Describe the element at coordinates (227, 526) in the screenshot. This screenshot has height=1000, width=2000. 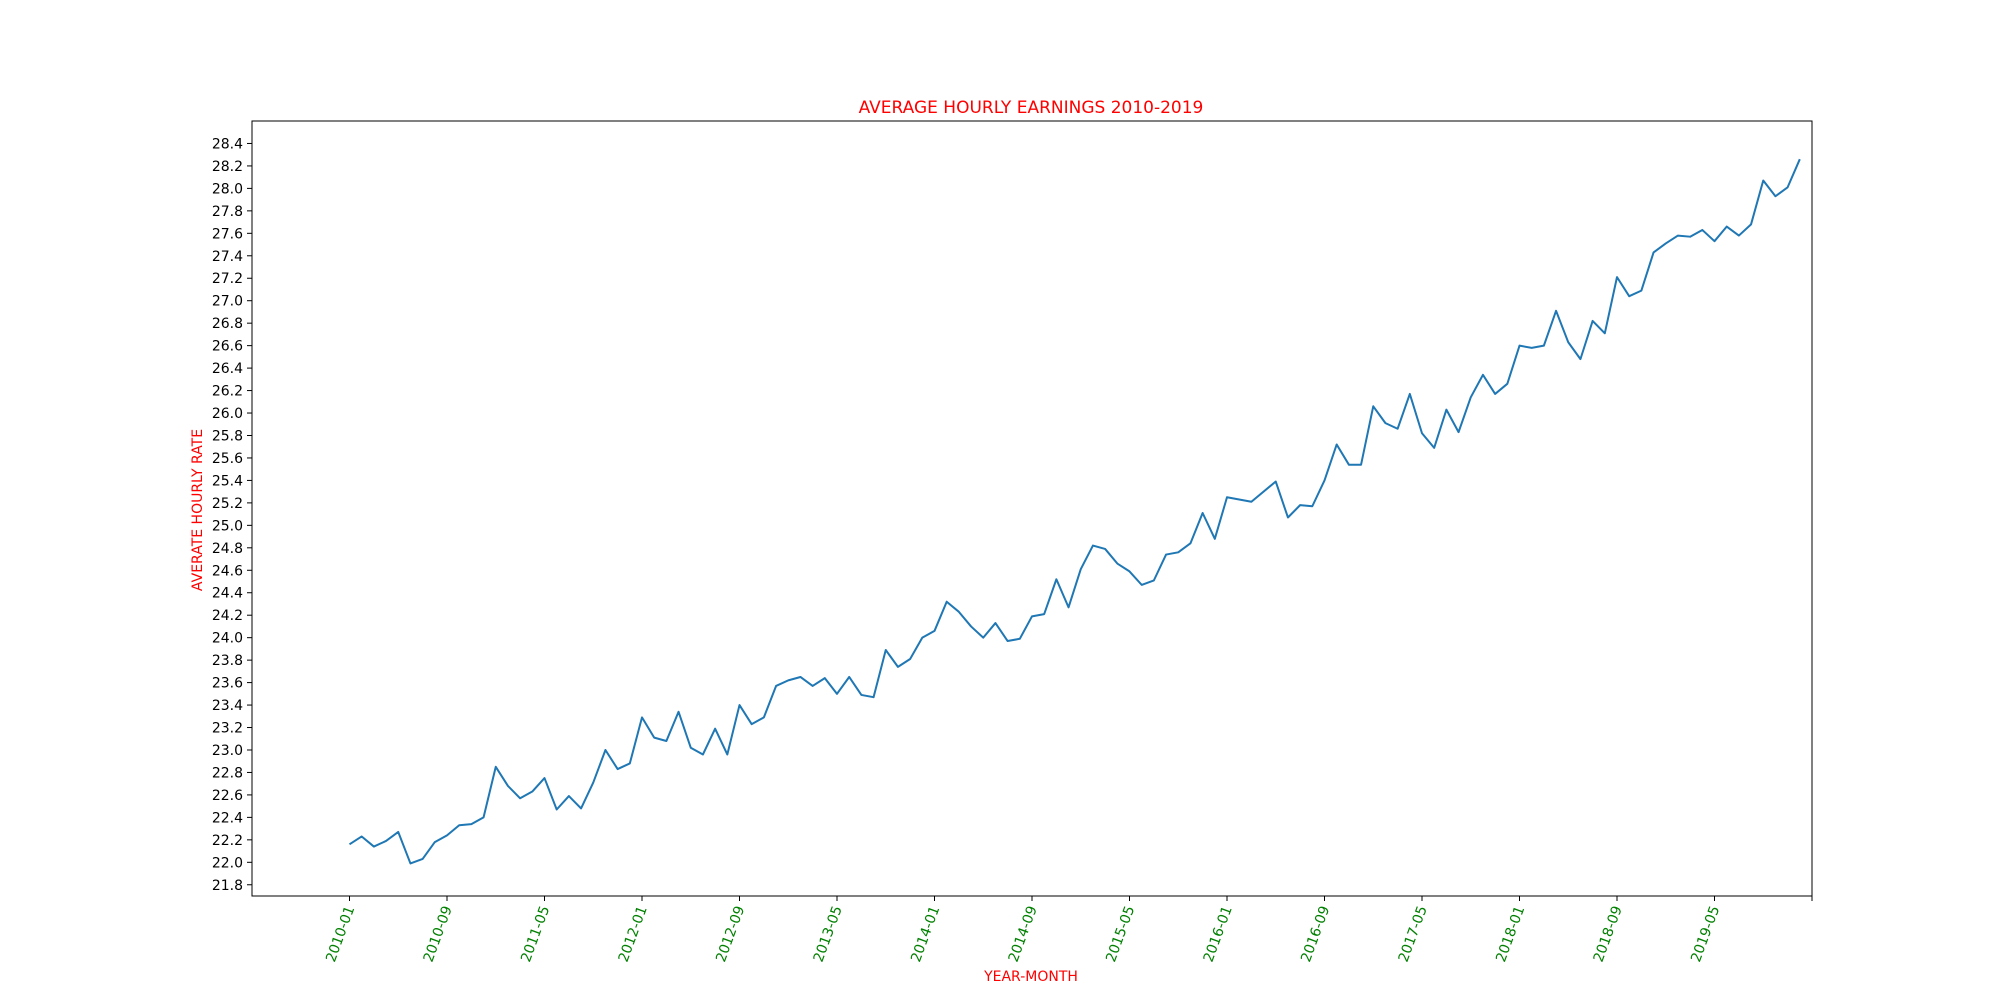
I see `y-tick-label: 25.0` at that location.